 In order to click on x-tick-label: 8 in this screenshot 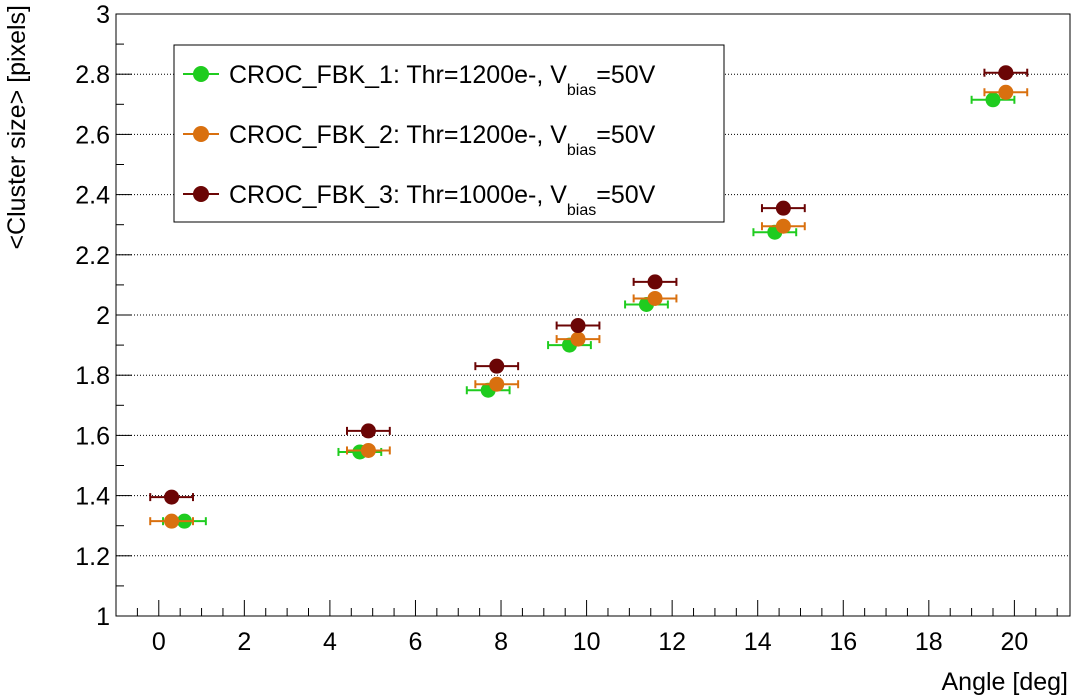, I will do `click(501, 642)`.